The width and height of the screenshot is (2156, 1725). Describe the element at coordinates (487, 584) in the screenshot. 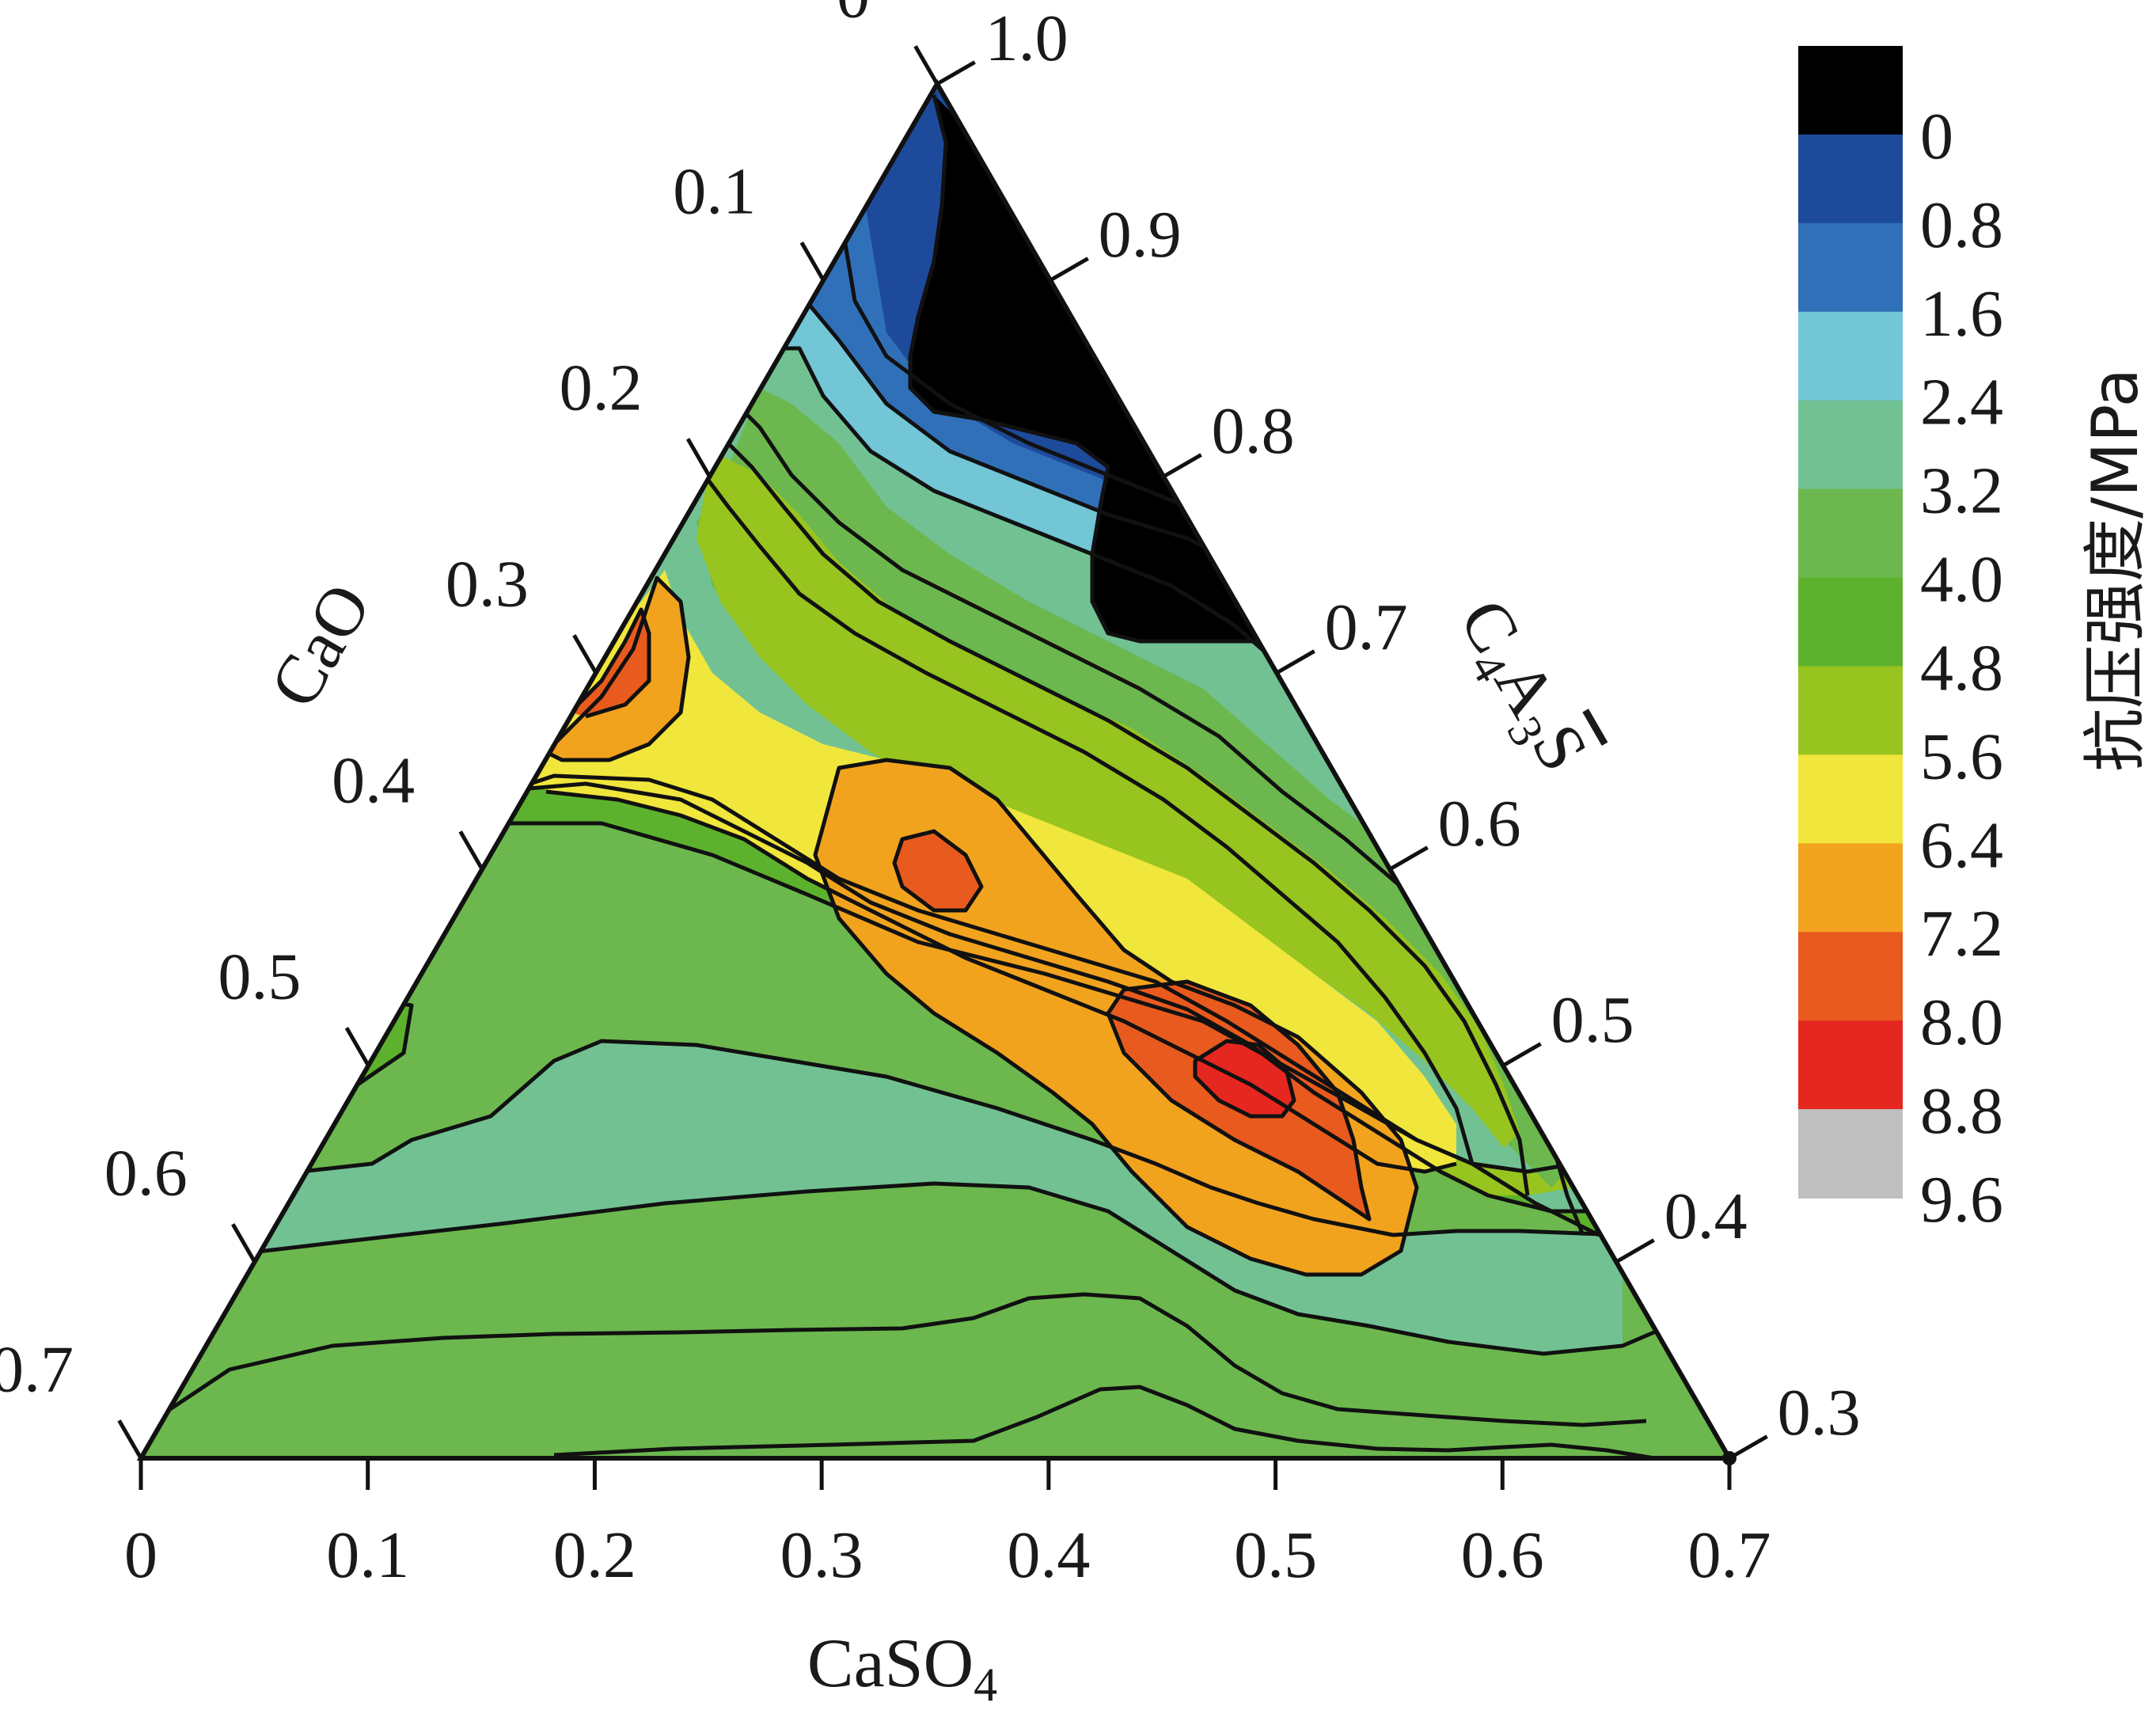

I see `left-axis-tick-label: 0.3` at that location.